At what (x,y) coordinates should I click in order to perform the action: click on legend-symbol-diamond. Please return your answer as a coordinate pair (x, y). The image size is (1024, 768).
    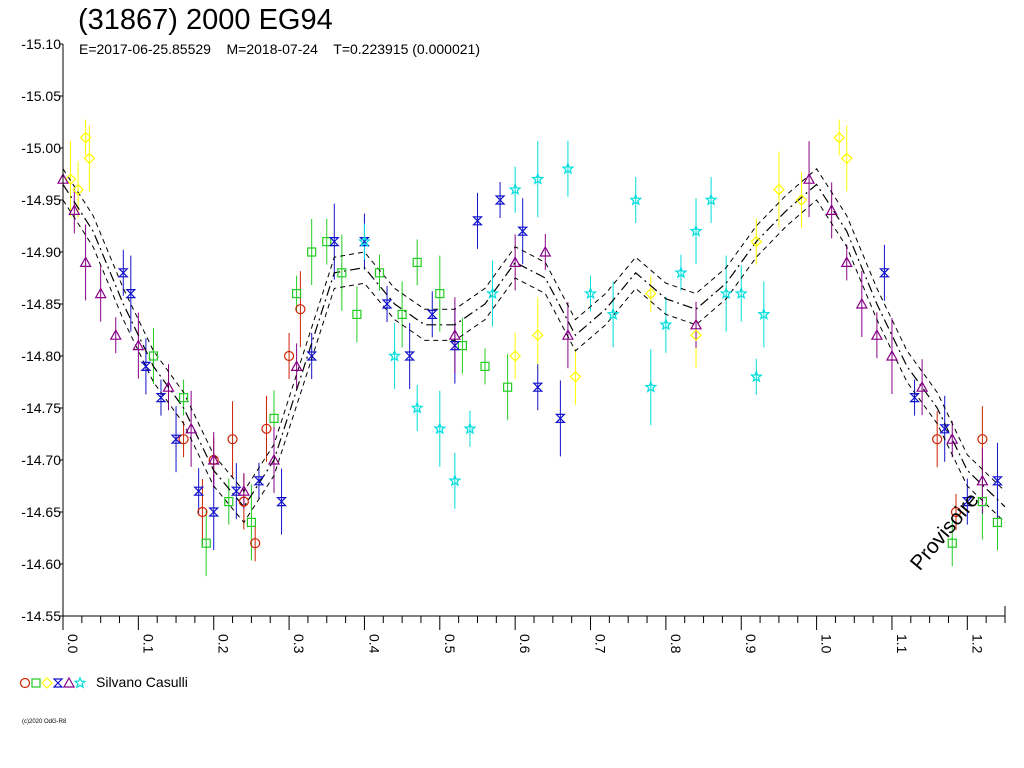
    Looking at the image, I should click on (47, 683).